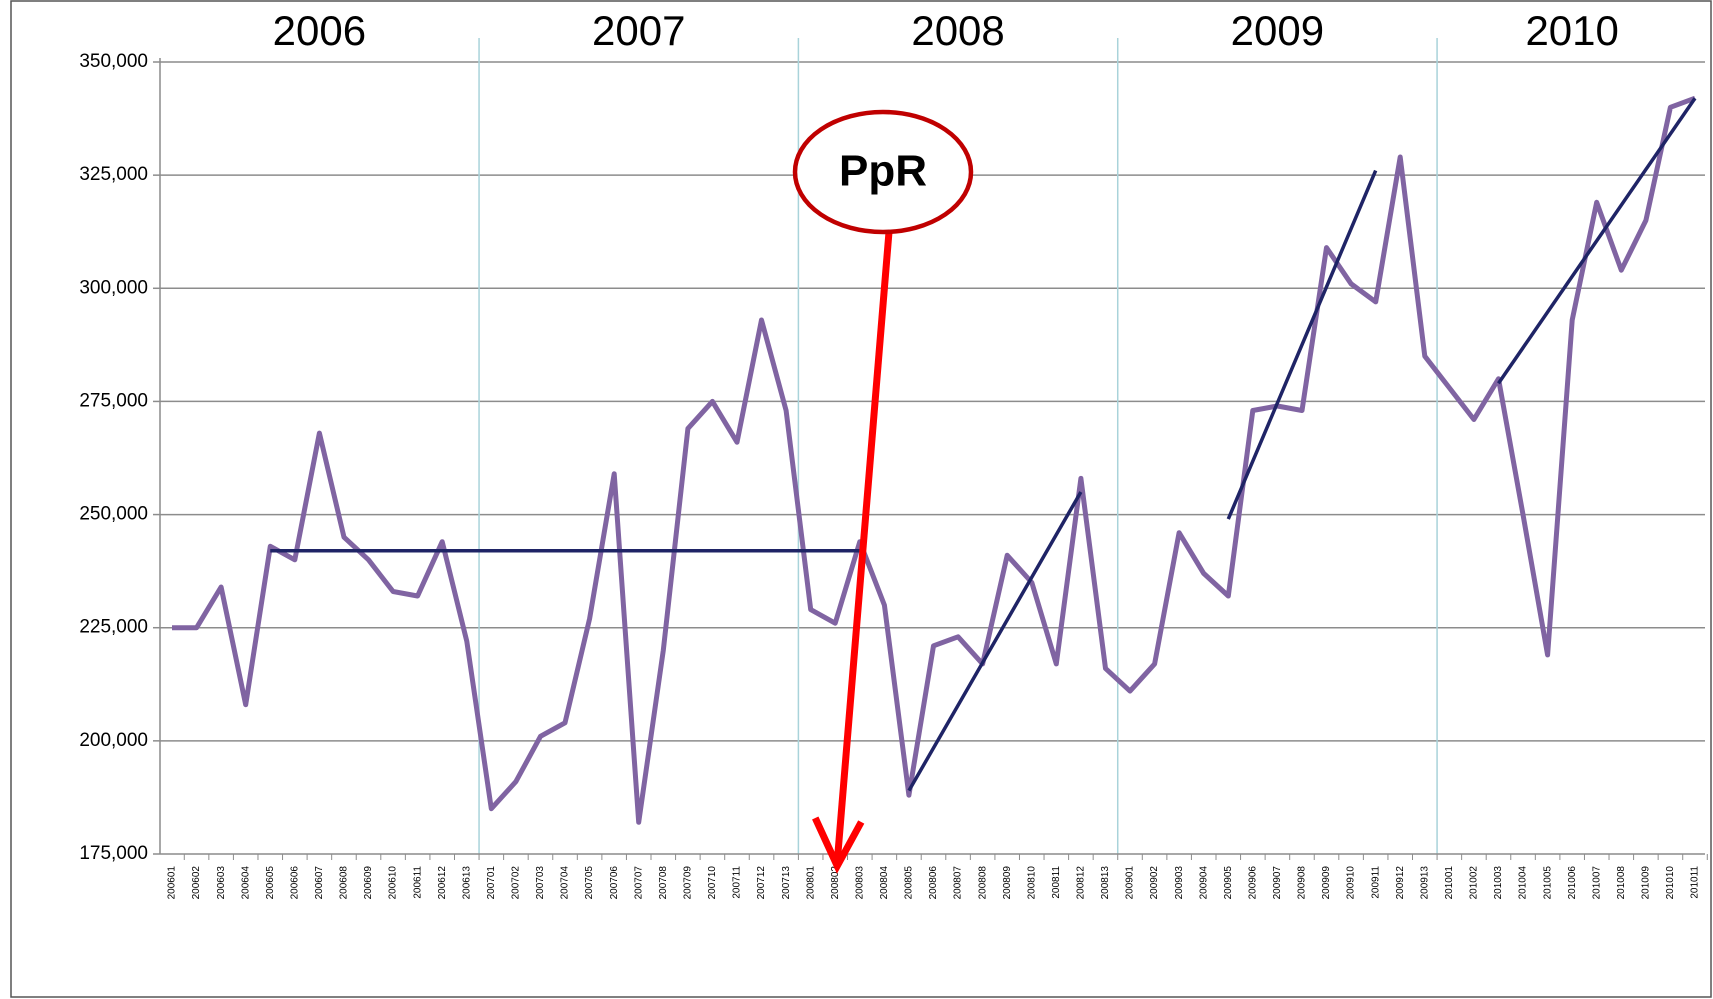 The height and width of the screenshot is (999, 1713). What do you see at coordinates (1474, 883) in the screenshot?
I see `x-tick-label: 201002` at bounding box center [1474, 883].